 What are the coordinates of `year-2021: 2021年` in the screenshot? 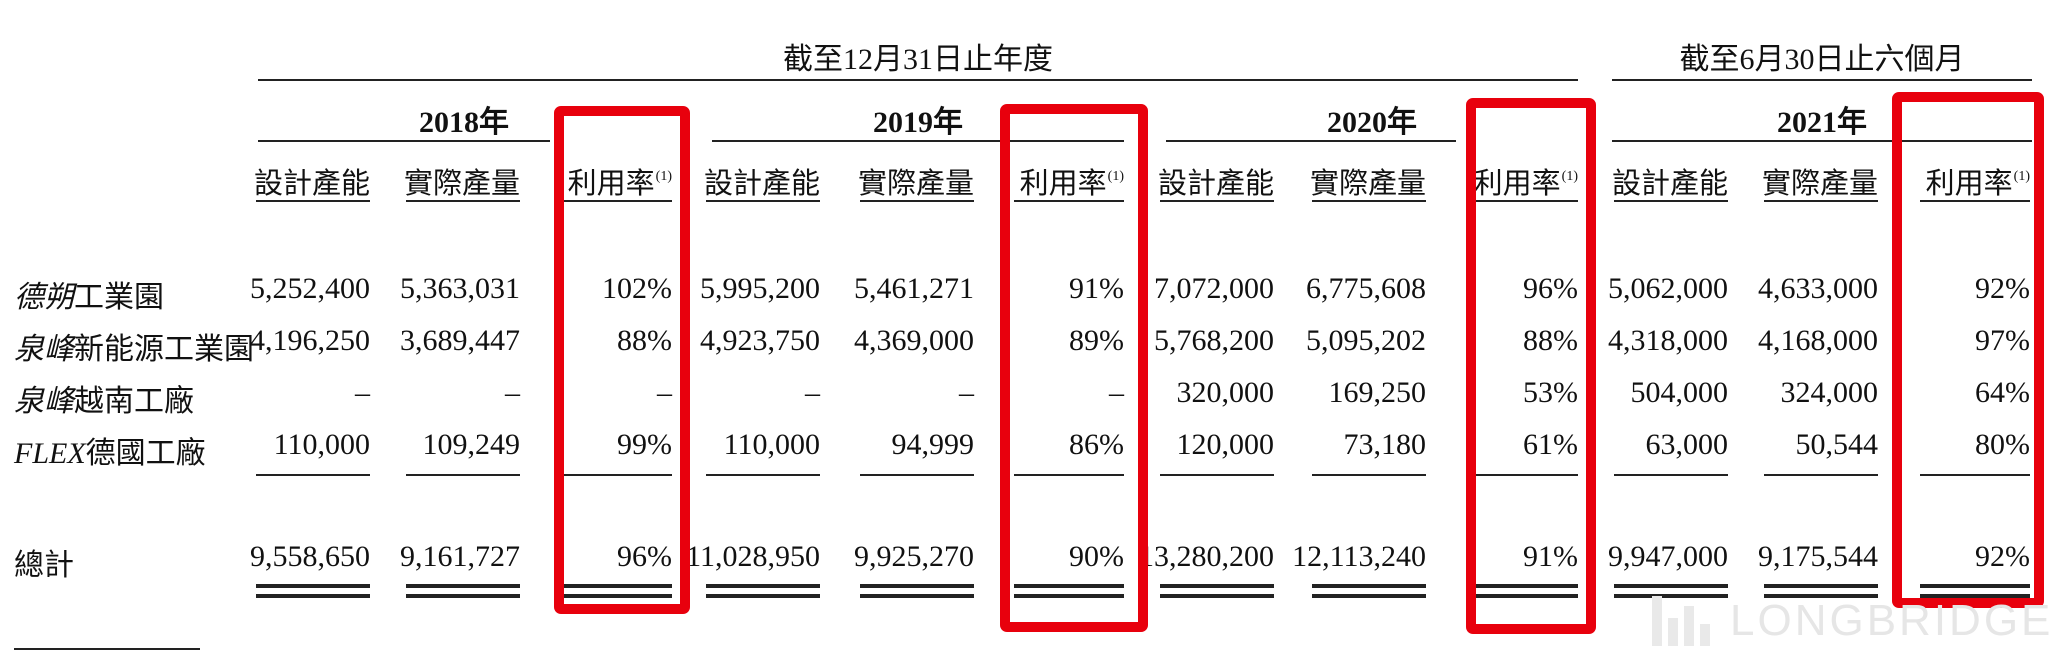 It's located at (1822, 122).